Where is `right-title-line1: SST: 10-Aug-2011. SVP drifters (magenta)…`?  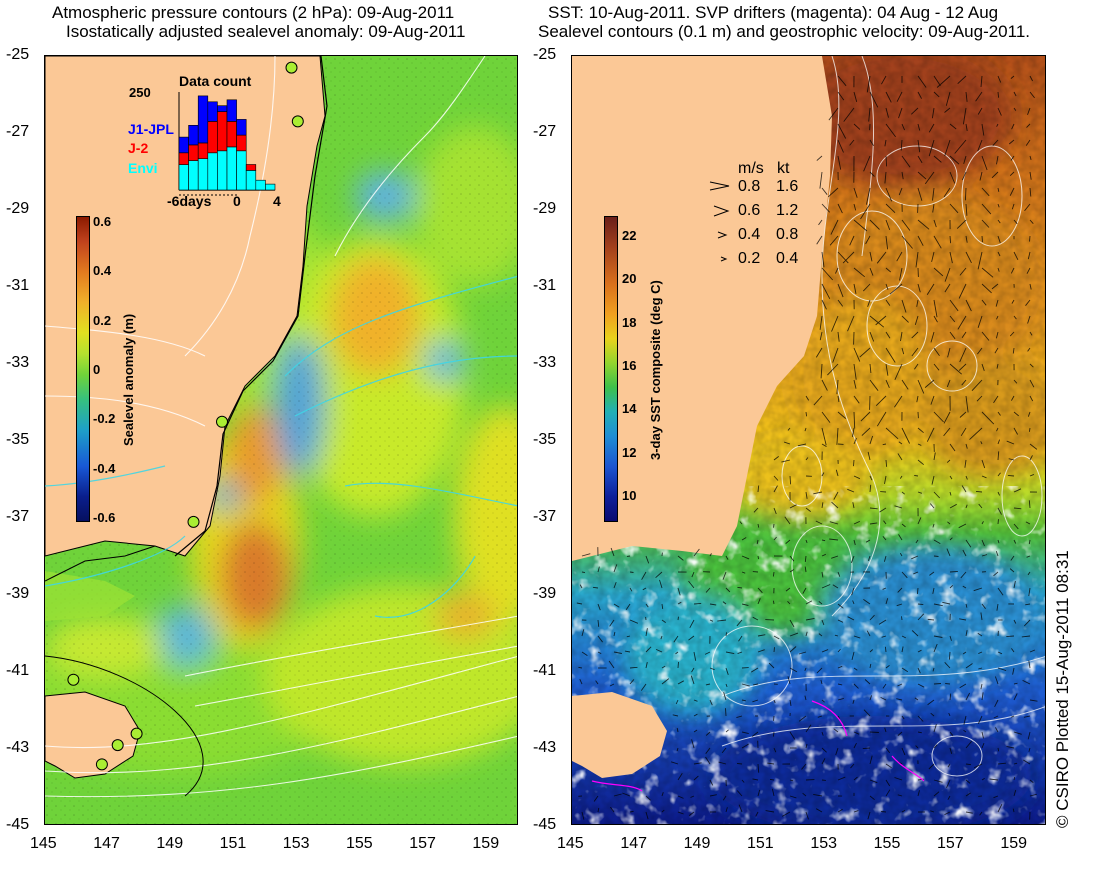 right-title-line1: SST: 10-Aug-2011. SVP drifters (magenta)… is located at coordinates (773, 12).